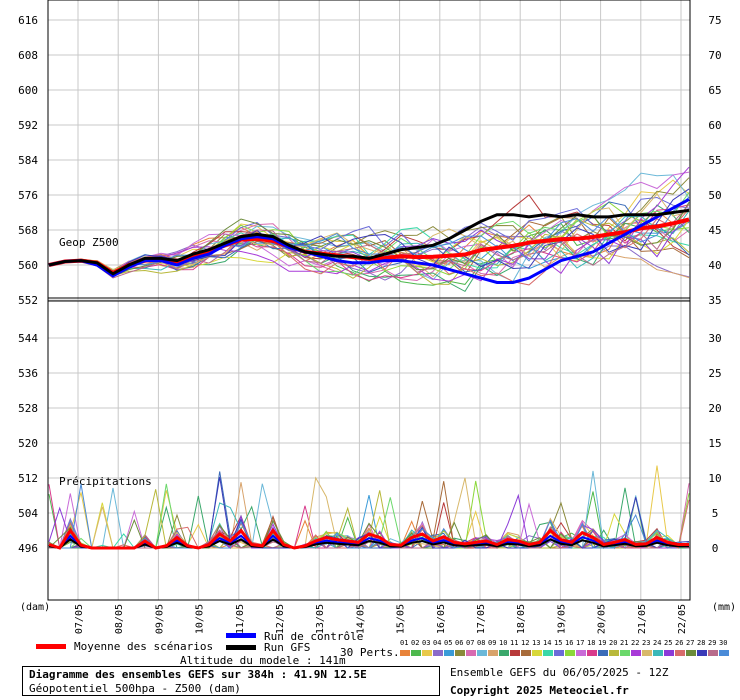  What do you see at coordinates (28, 55) in the screenshot?
I see `y-tick-label: 608` at bounding box center [28, 55].